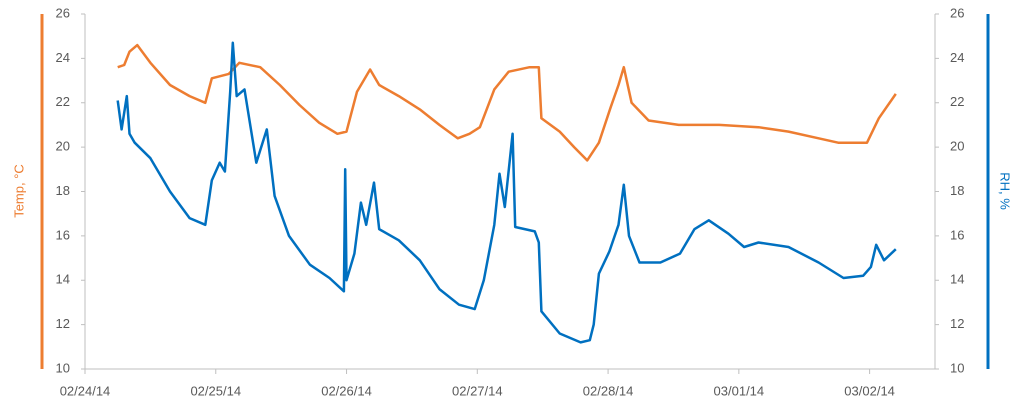  Describe the element at coordinates (346, 390) in the screenshot. I see `x-tick-label: 02/26/14` at that location.